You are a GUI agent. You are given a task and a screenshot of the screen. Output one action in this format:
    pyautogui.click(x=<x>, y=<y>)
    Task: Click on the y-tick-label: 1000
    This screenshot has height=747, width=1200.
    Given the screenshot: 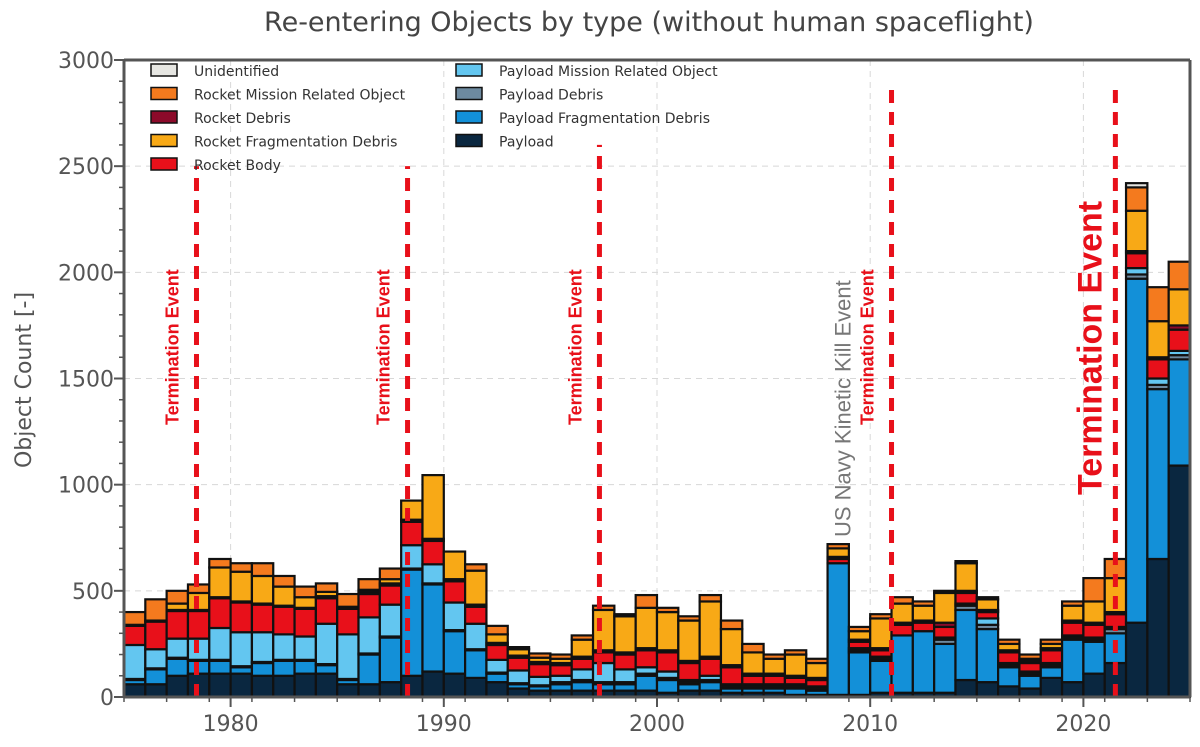 What is the action you would take?
    pyautogui.click(x=86, y=486)
    